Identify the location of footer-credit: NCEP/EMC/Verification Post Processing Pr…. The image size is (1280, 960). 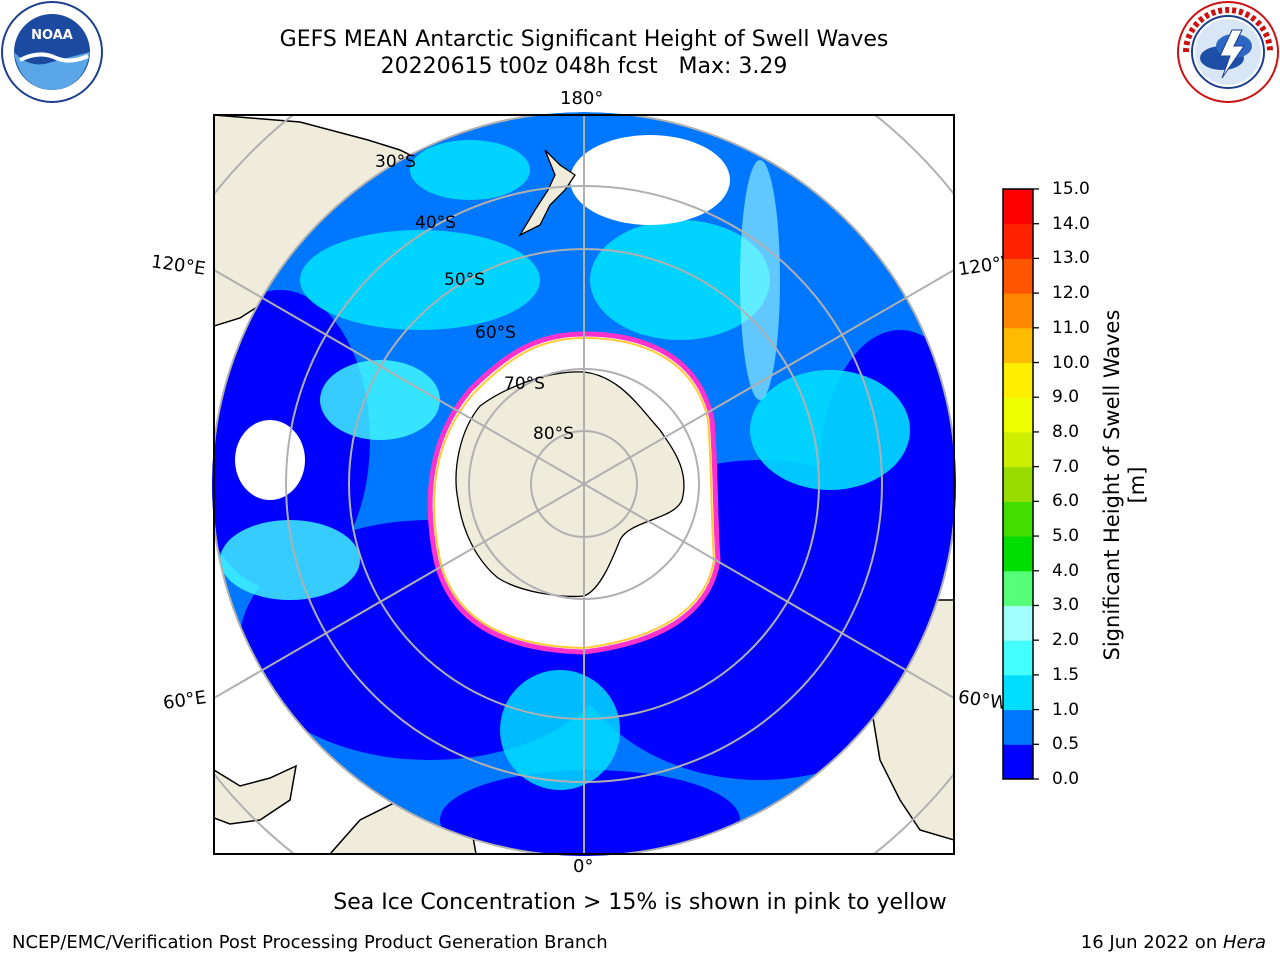
(310, 942).